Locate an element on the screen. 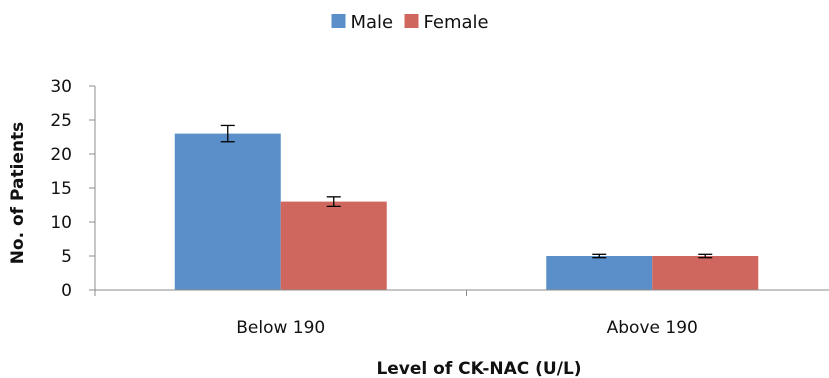 The width and height of the screenshot is (829, 378). x-axis-title: Level of CK-NAC (U/L) is located at coordinates (478, 368).